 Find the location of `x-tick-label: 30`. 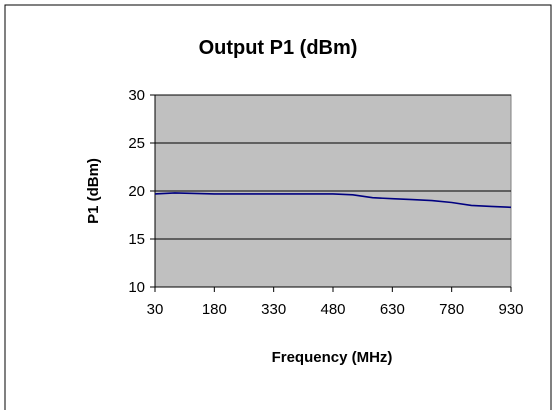

x-tick-label: 30 is located at coordinates (155, 309).